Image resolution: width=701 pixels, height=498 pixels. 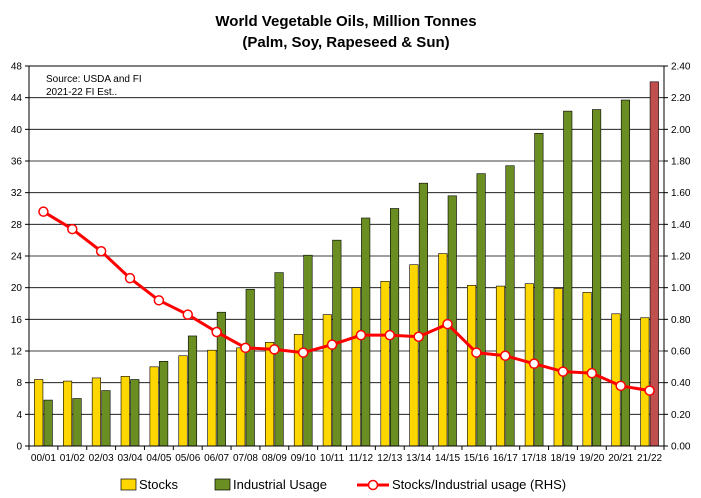 I want to click on x-tick-label: 20/21, so click(x=620, y=458).